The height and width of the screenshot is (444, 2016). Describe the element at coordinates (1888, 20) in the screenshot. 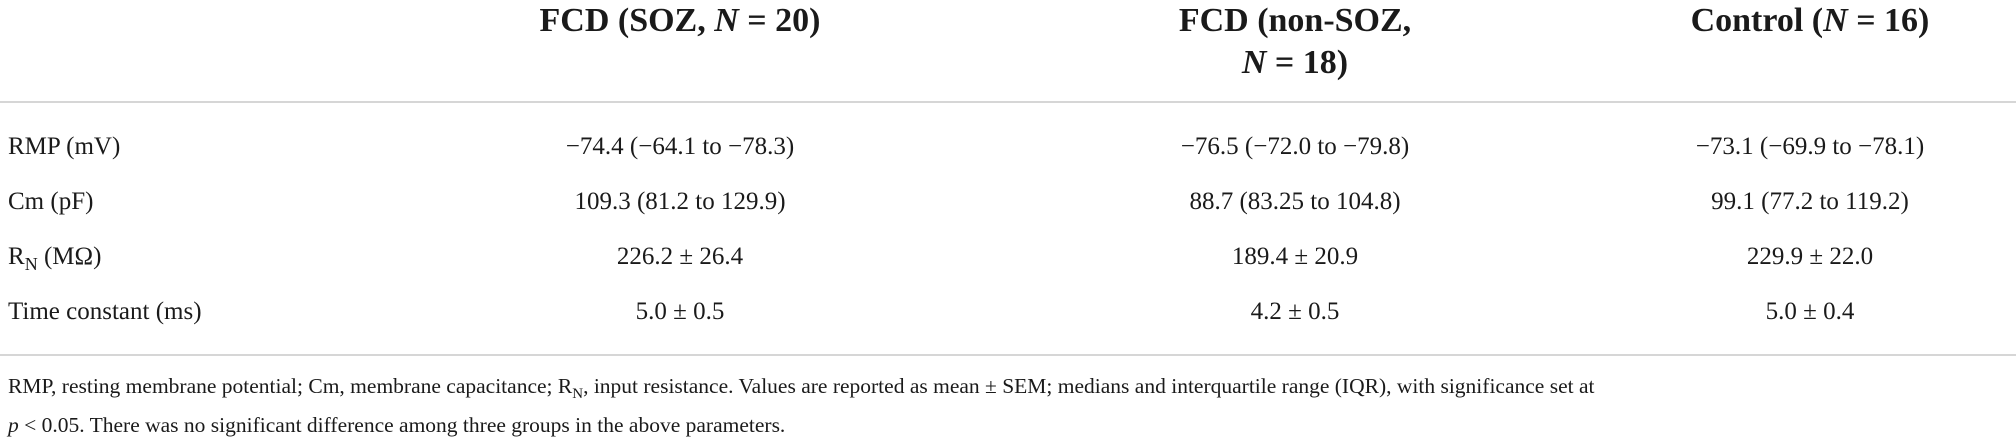

I see `header-control-count: = 16)` at that location.